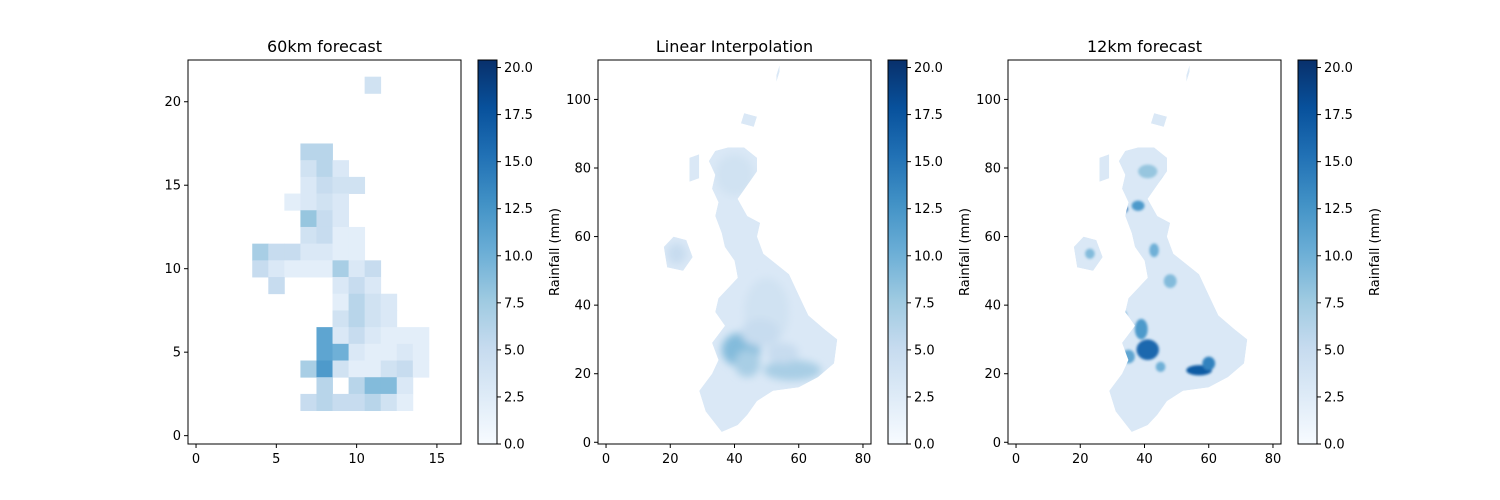  I want to click on y-tick-label: 100, so click(988, 100).